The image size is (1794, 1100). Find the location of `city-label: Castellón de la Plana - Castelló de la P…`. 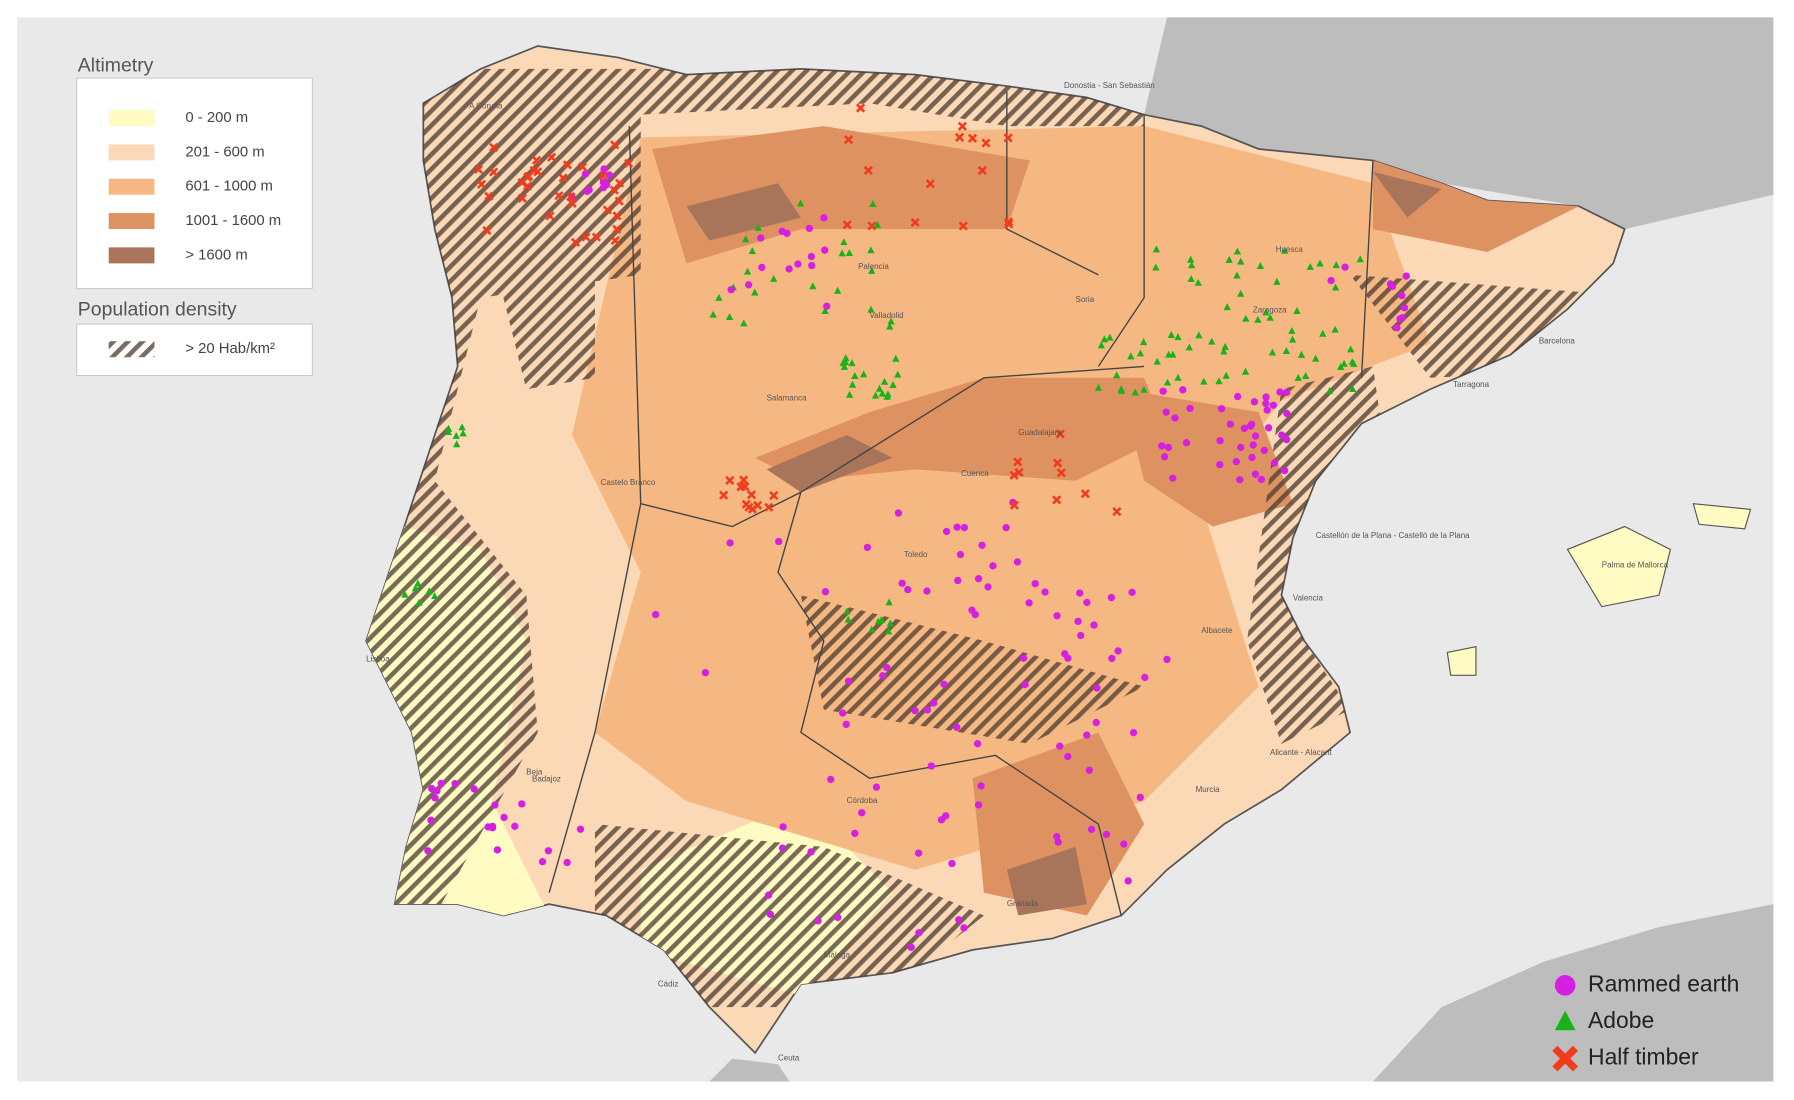

city-label: Castellón de la Plana - Castelló de la P… is located at coordinates (1393, 535).